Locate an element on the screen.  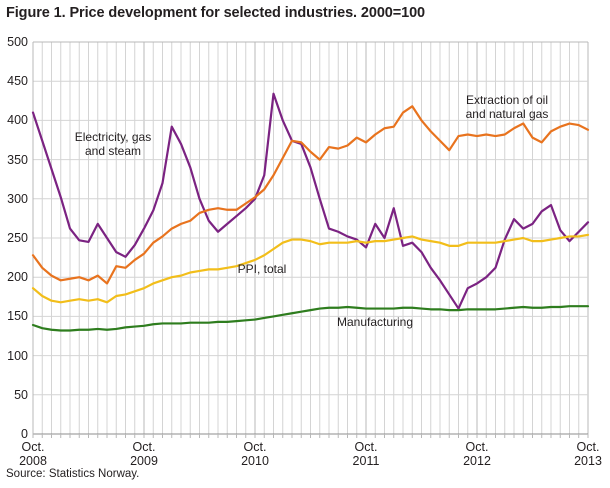
y-axis-tick-label: 300 is located at coordinates (17, 198).